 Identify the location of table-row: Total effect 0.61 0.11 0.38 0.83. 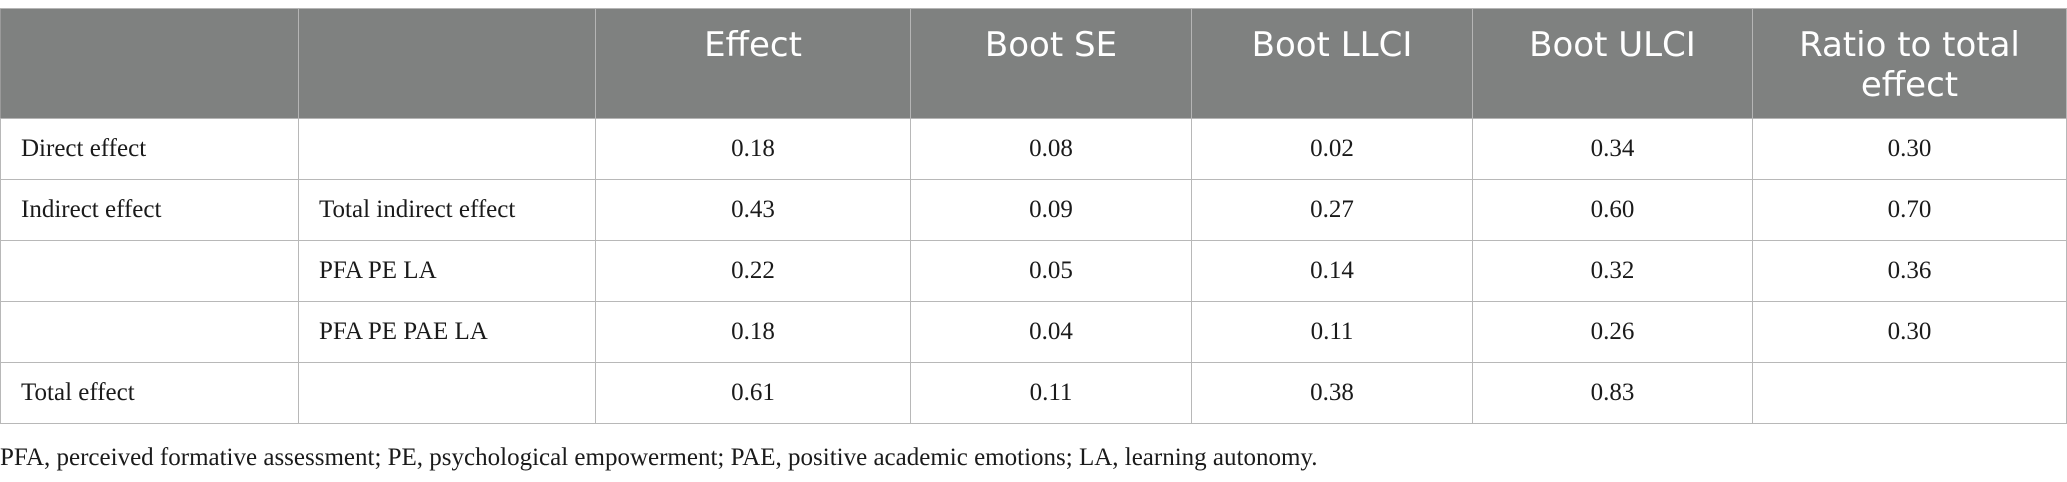
(1033, 393).